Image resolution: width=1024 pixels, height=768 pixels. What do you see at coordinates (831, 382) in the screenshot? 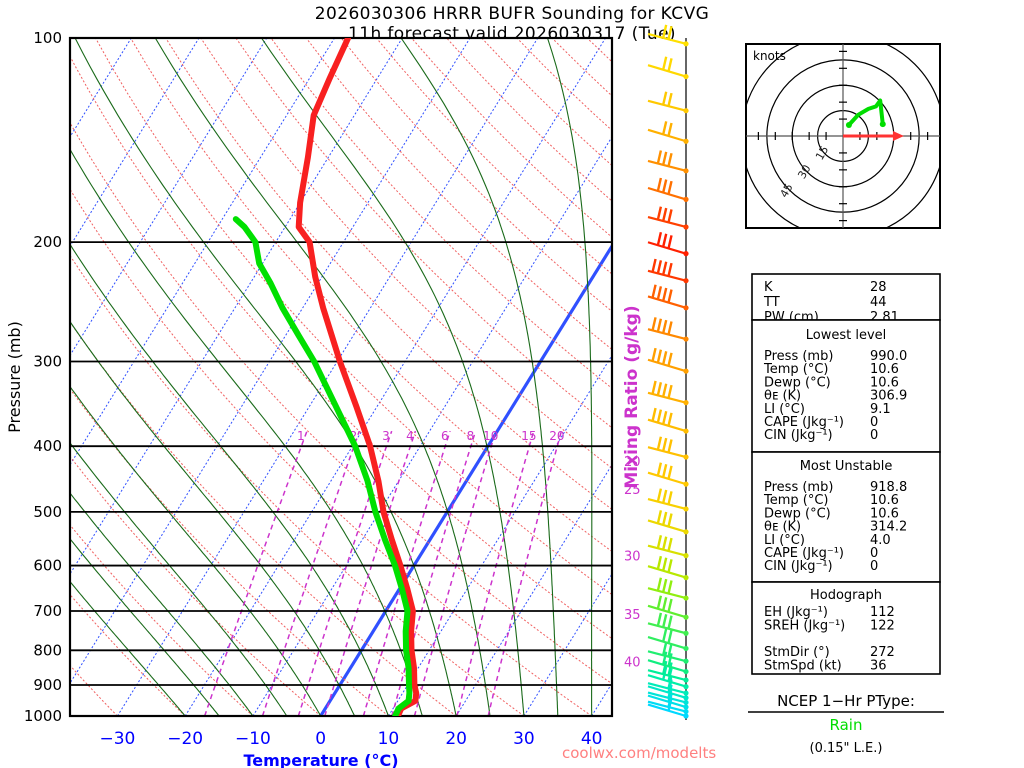
I see `stat-row: Dewp (°C) 10.6` at bounding box center [831, 382].